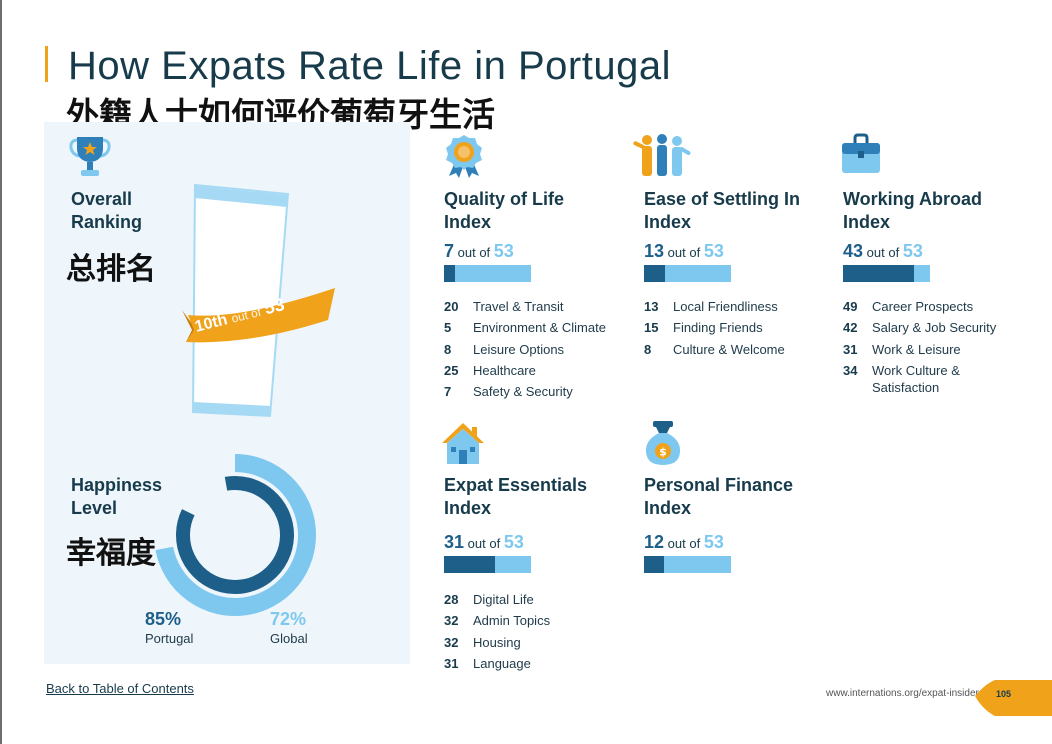  I want to click on happiness-portugal-label: Portugal, so click(169, 638).